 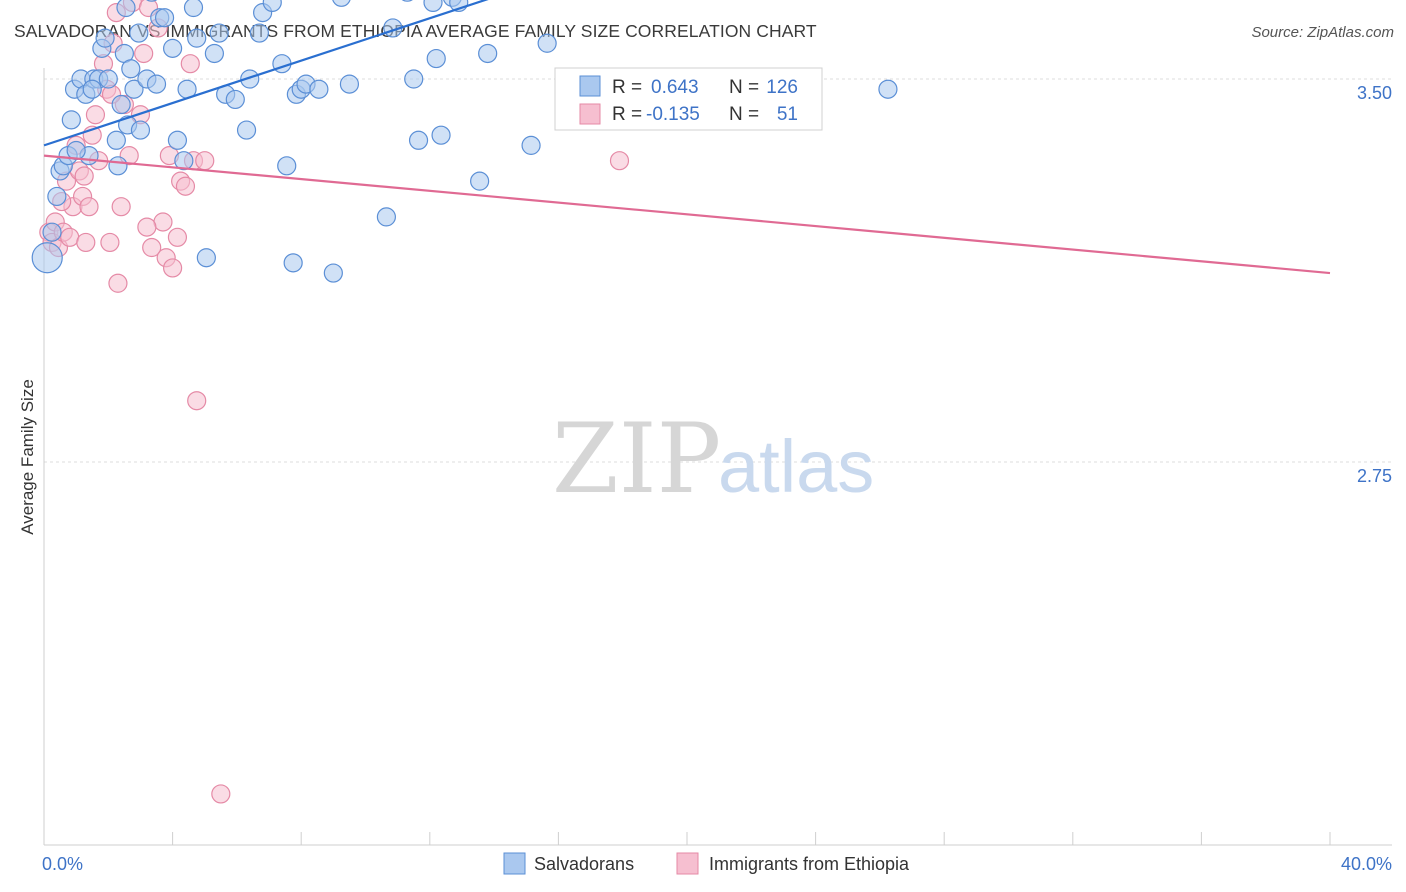 I want to click on legend-n-value-1: 126, so click(x=782, y=87).